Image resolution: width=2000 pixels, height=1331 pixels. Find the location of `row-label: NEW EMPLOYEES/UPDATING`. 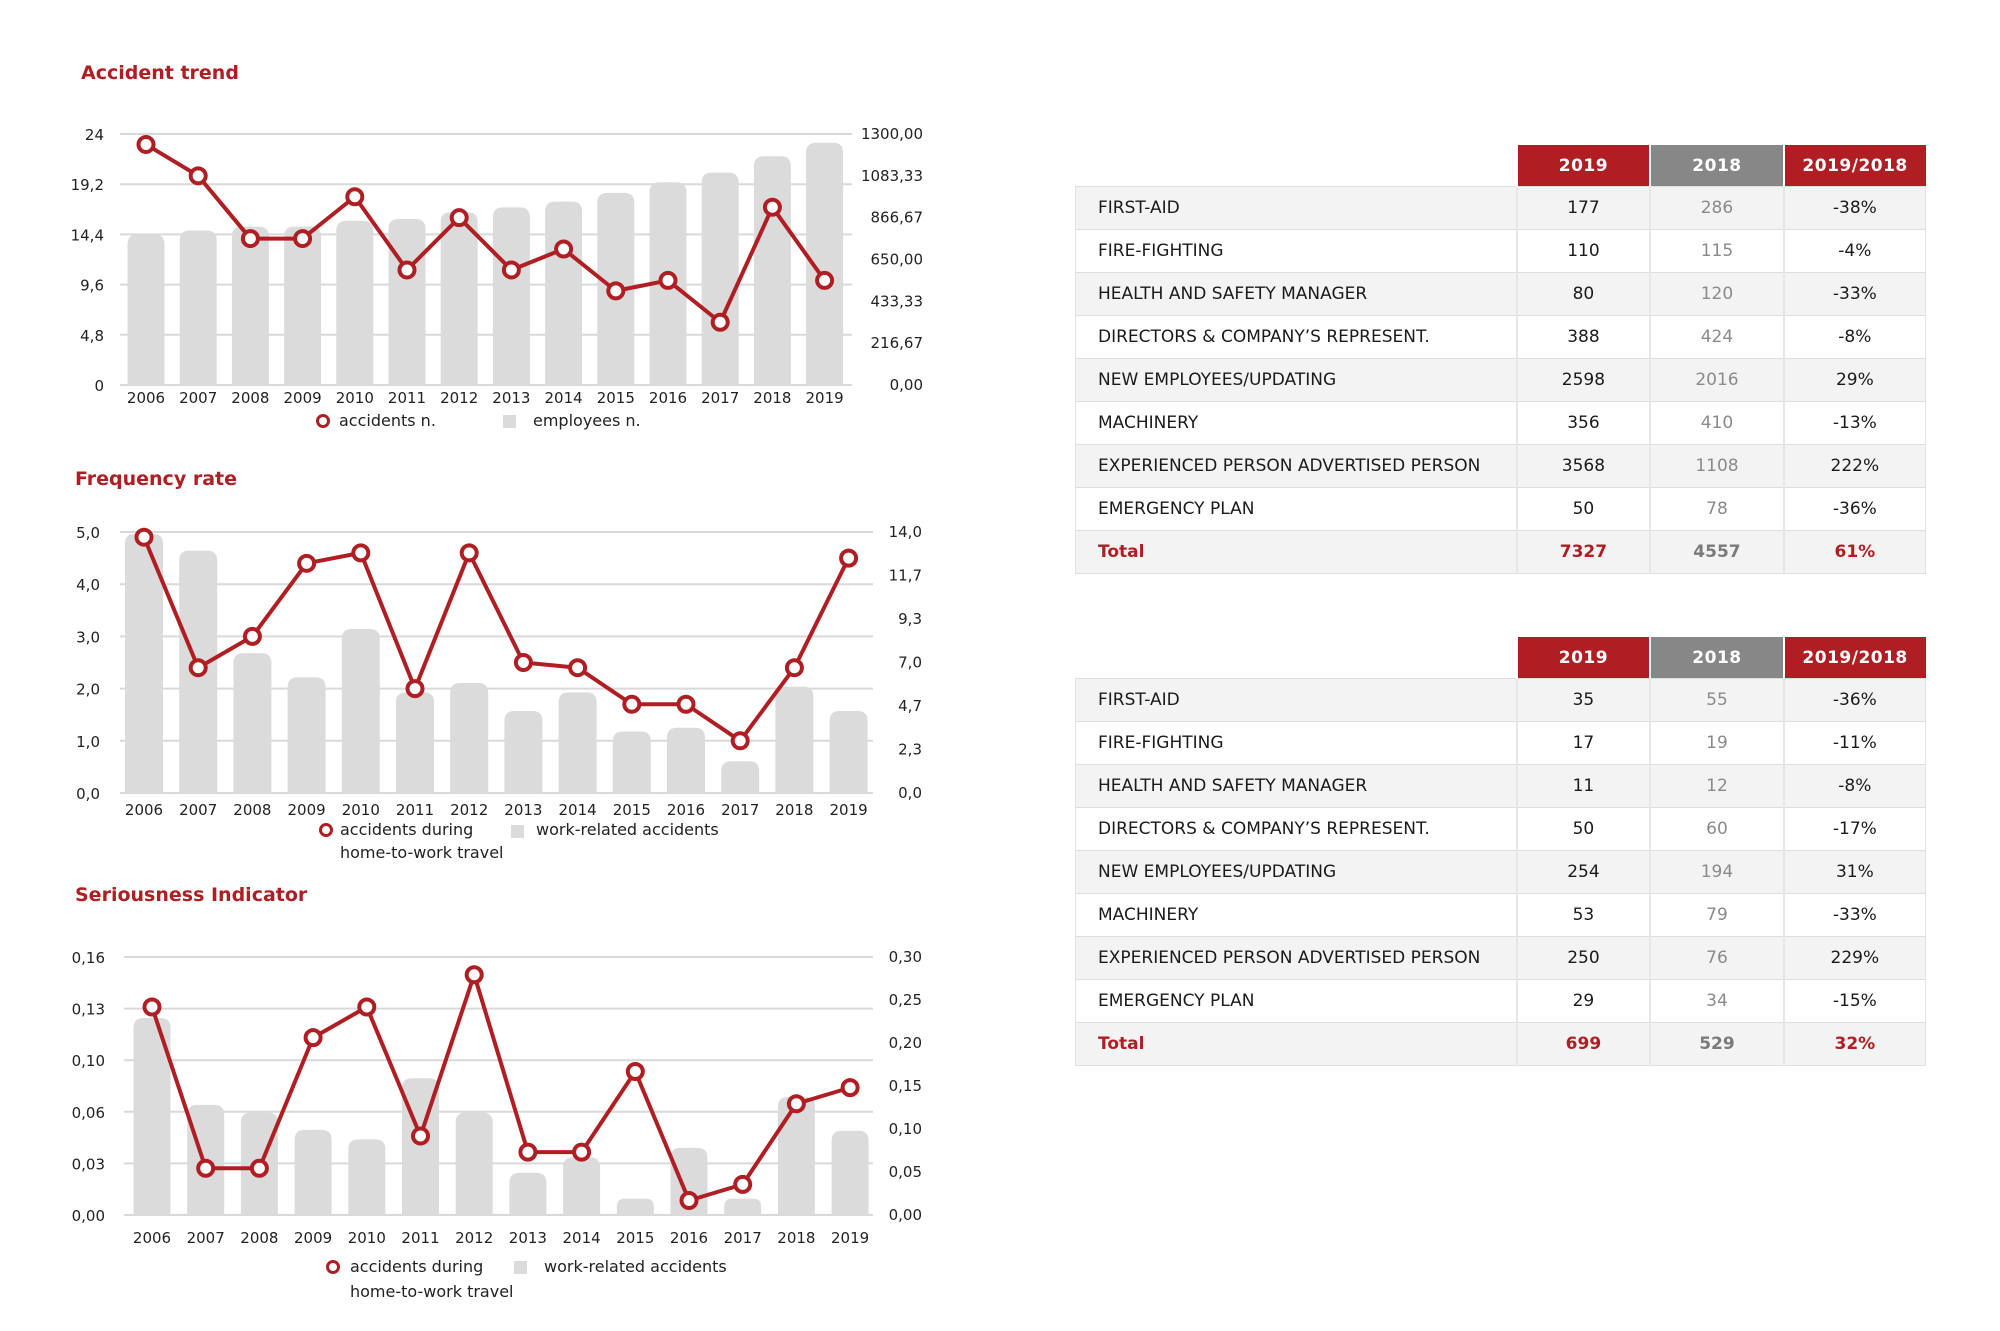

row-label: NEW EMPLOYEES/UPDATING is located at coordinates (1296, 380).